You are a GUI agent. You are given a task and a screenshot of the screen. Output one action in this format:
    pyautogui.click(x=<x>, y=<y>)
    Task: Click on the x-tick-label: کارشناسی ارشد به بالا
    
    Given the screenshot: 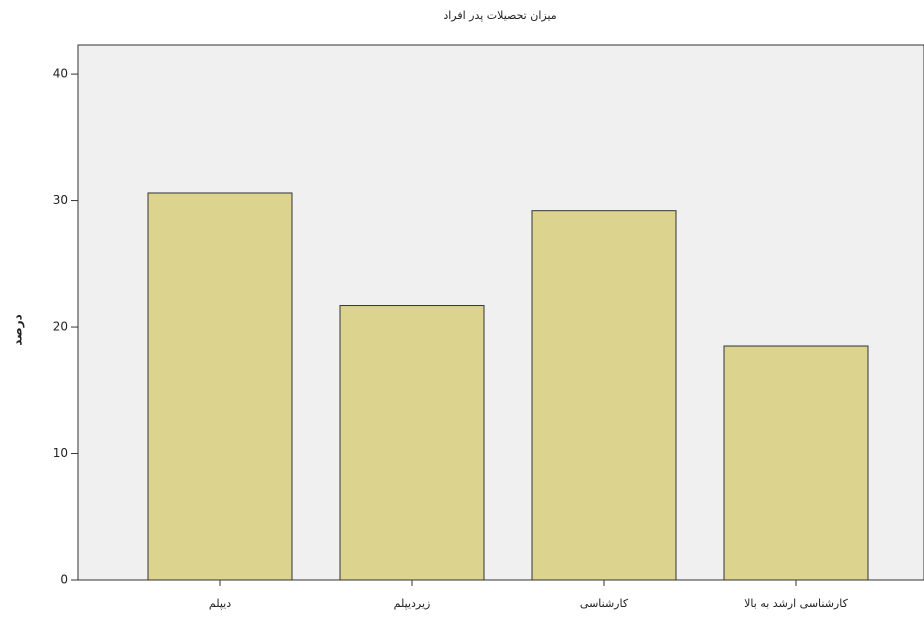 What is the action you would take?
    pyautogui.click(x=796, y=603)
    